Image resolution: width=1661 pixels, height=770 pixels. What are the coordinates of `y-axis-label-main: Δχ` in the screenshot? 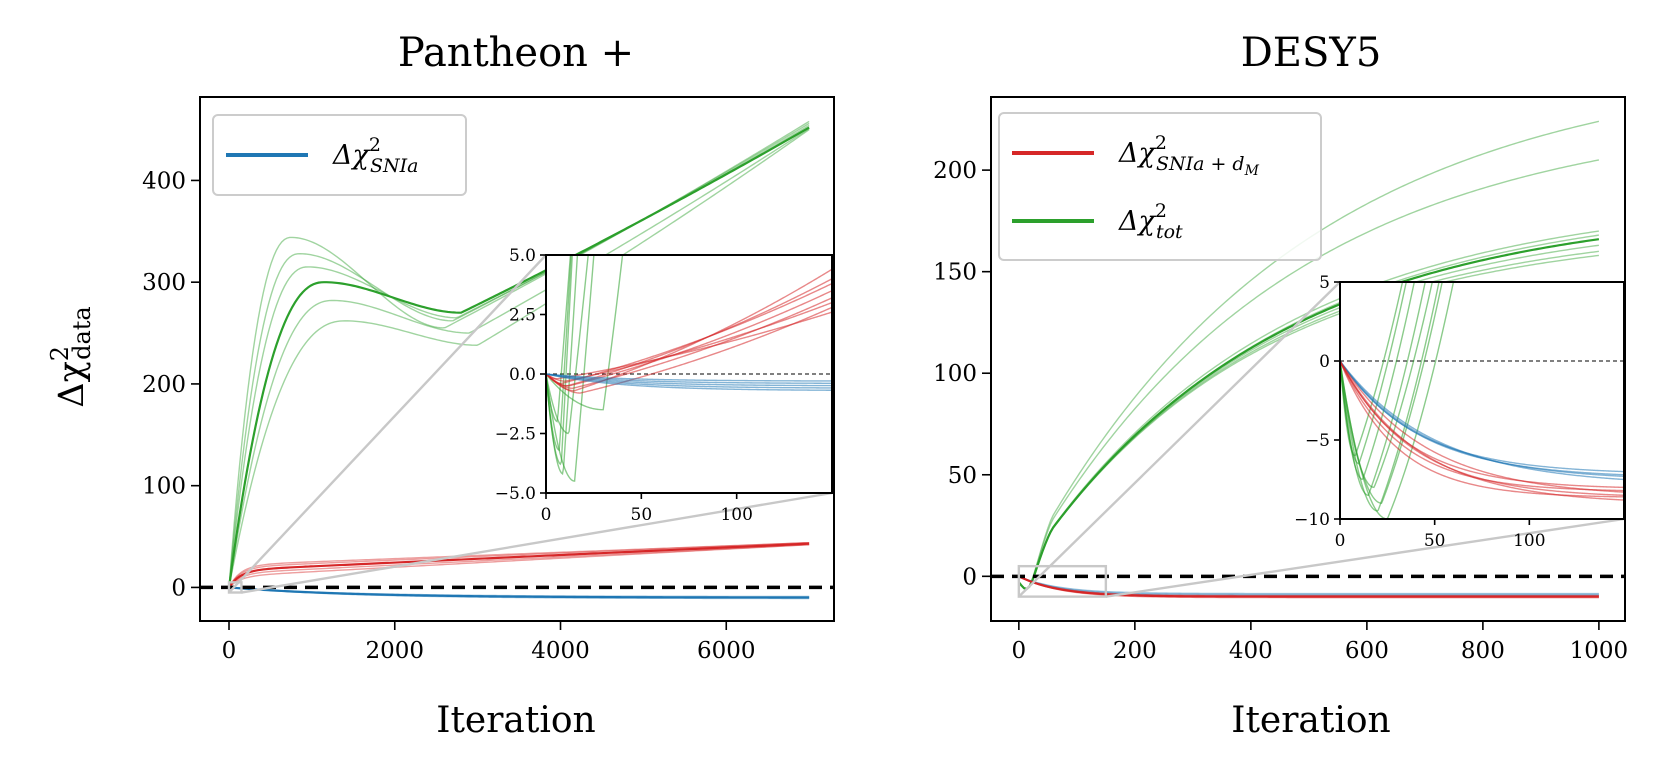 It's located at (72, 384).